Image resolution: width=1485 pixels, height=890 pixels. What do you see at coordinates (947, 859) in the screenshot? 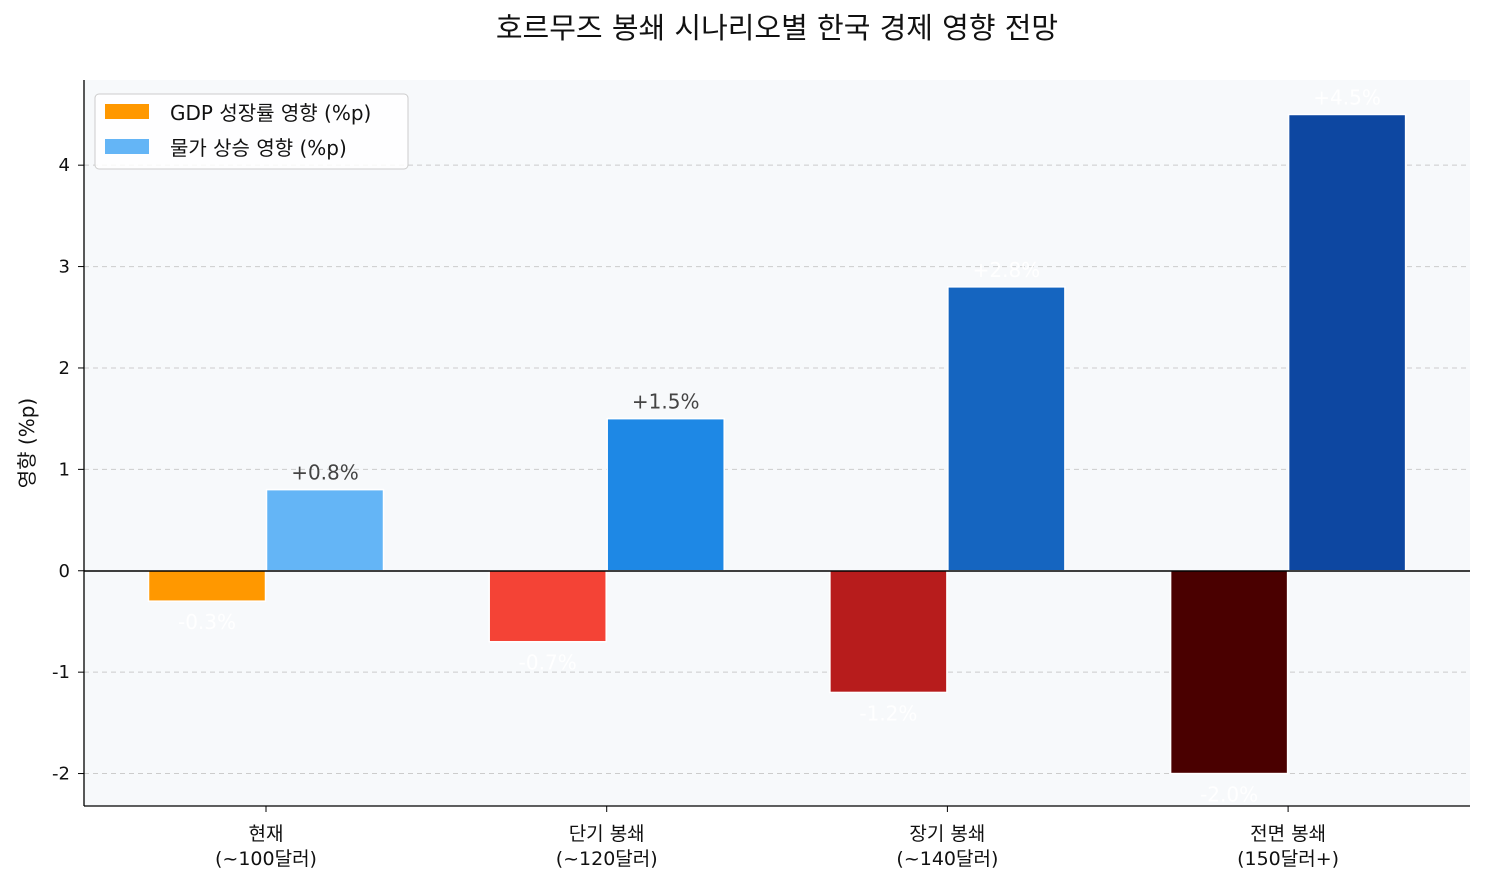
I see `x-tick-label: (~140달러)` at bounding box center [947, 859].